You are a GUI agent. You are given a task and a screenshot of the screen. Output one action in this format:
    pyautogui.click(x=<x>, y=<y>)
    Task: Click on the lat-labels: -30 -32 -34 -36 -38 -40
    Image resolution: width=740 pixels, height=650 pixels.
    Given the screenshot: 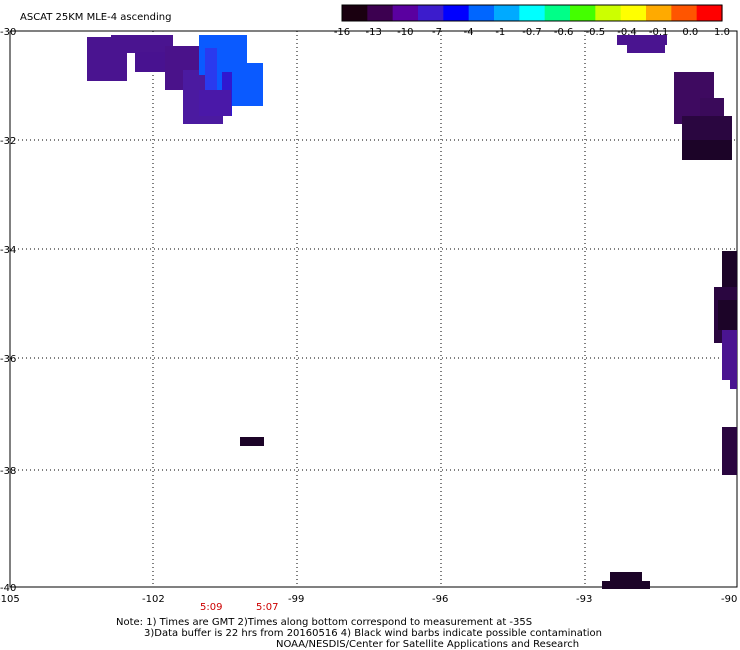 What is the action you would take?
    pyautogui.click(x=8, y=310)
    